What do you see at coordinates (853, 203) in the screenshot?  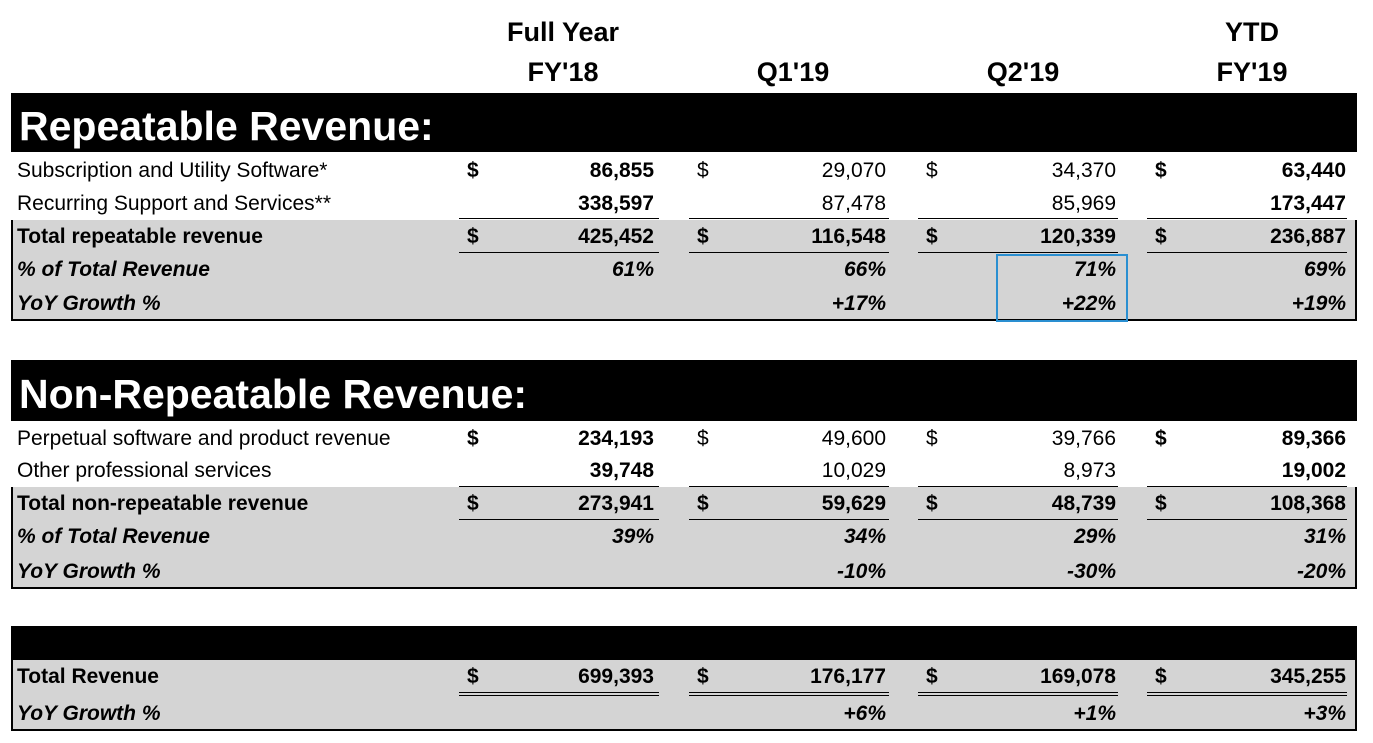 I see `value-q1: 87,478` at bounding box center [853, 203].